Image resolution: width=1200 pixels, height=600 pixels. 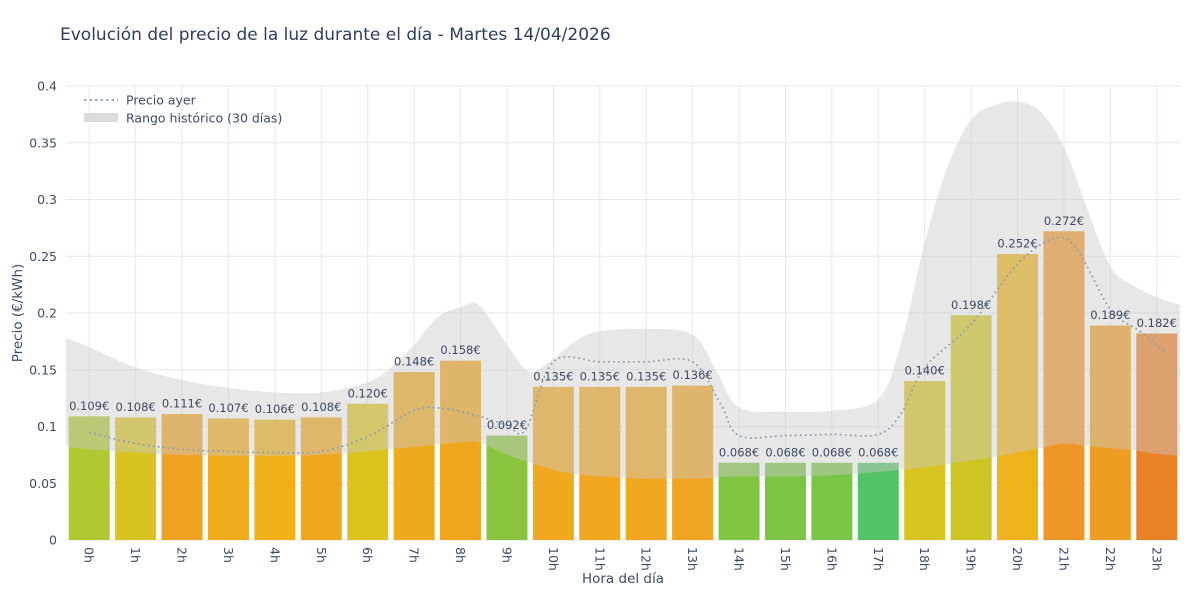 What do you see at coordinates (599, 559) in the screenshot?
I see `x-tick-label: 11h` at bounding box center [599, 559].